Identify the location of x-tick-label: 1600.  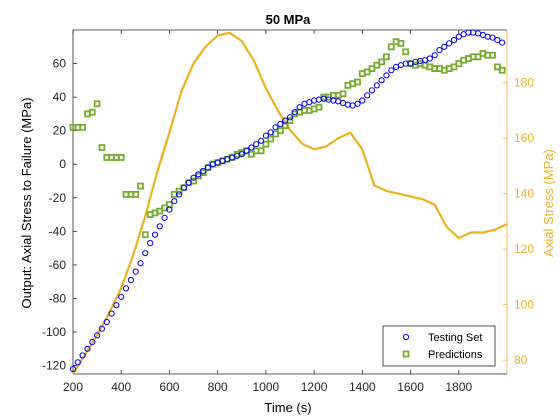
(410, 387).